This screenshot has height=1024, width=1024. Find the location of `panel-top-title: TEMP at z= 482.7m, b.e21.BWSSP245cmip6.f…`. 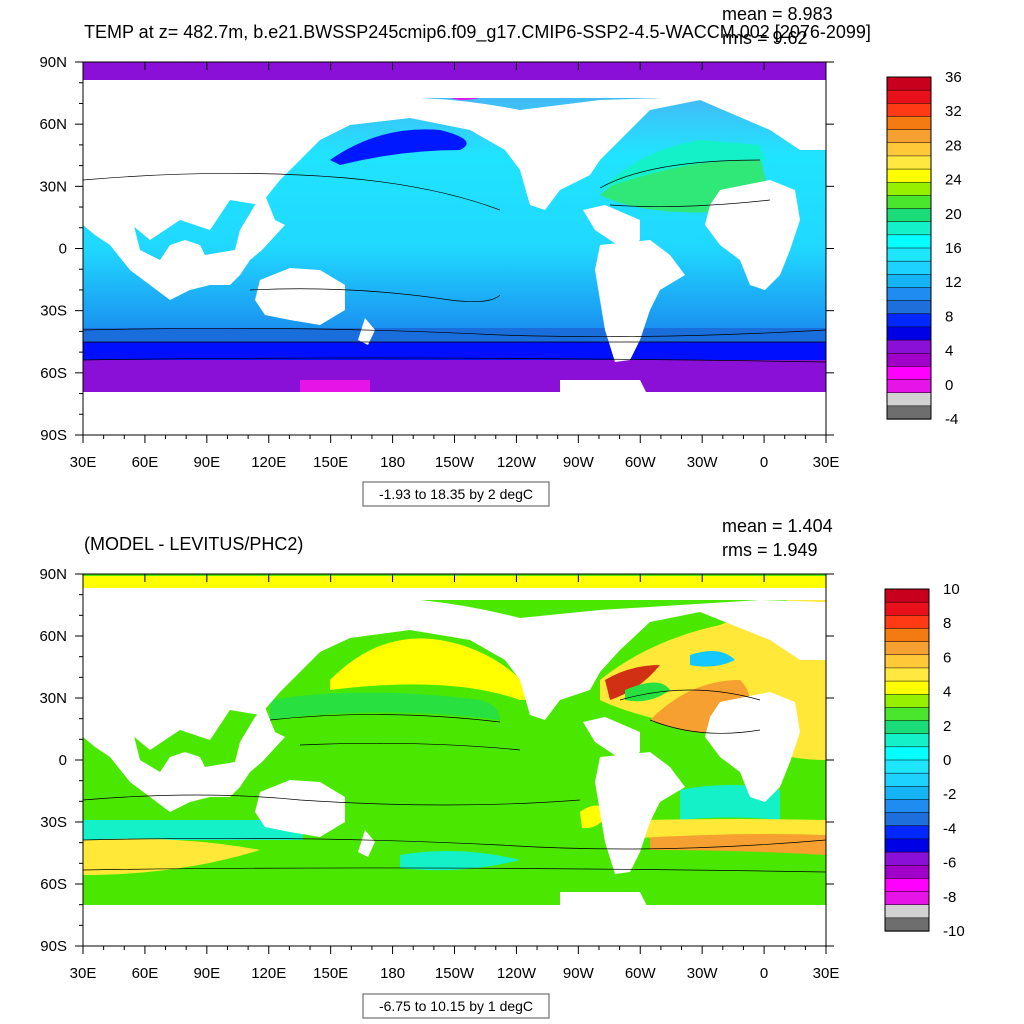

panel-top-title: TEMP at z= 482.7m, b.e21.BWSSP245cmip6.f… is located at coordinates (477, 32).